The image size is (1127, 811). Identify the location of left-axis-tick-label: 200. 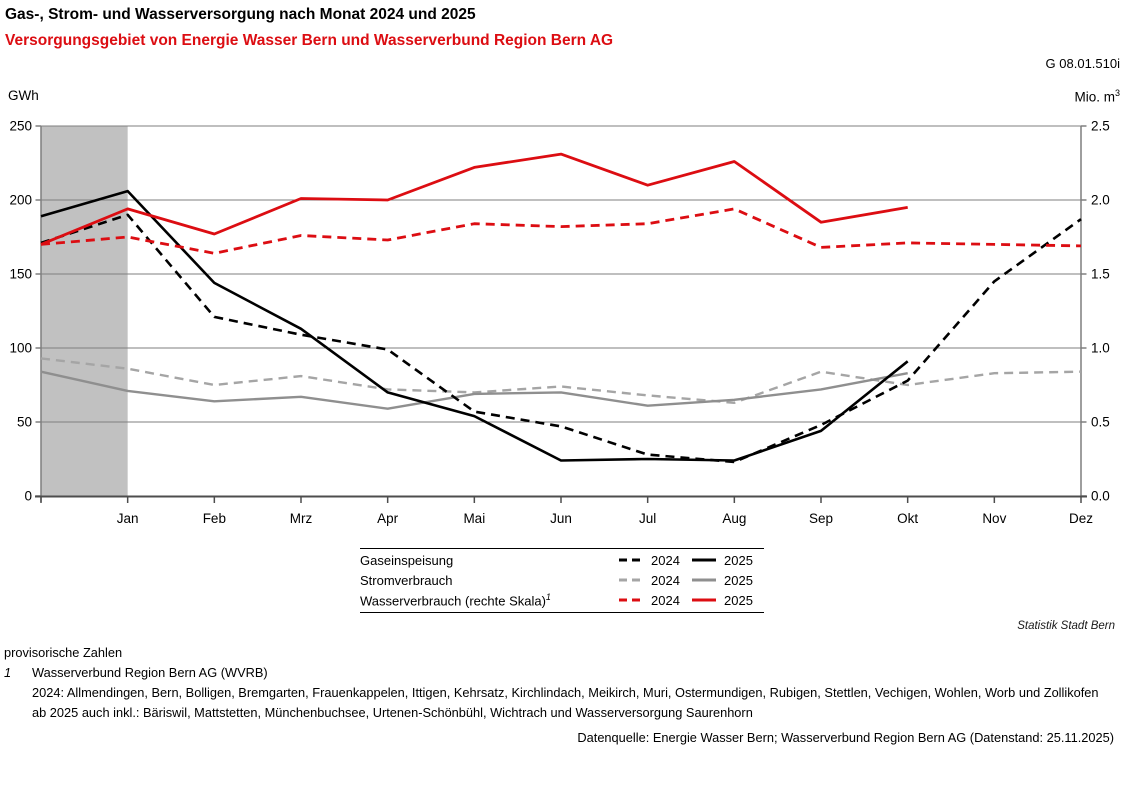
(20, 200).